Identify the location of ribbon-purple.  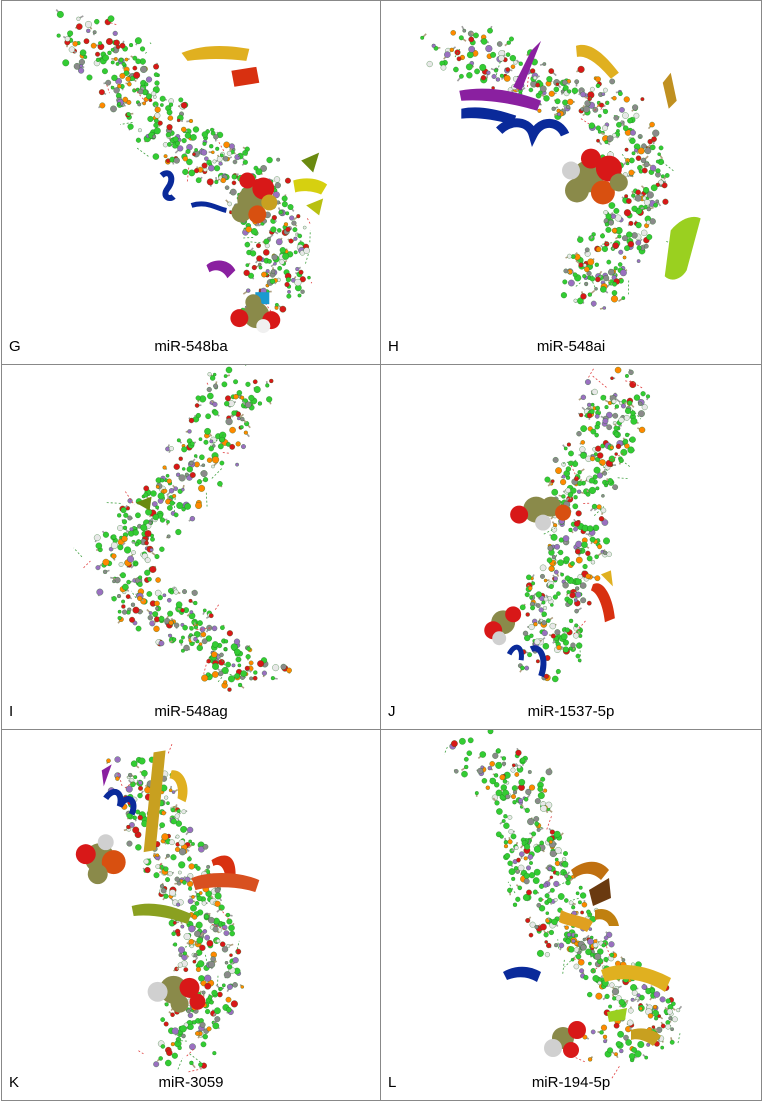
(500, 75).